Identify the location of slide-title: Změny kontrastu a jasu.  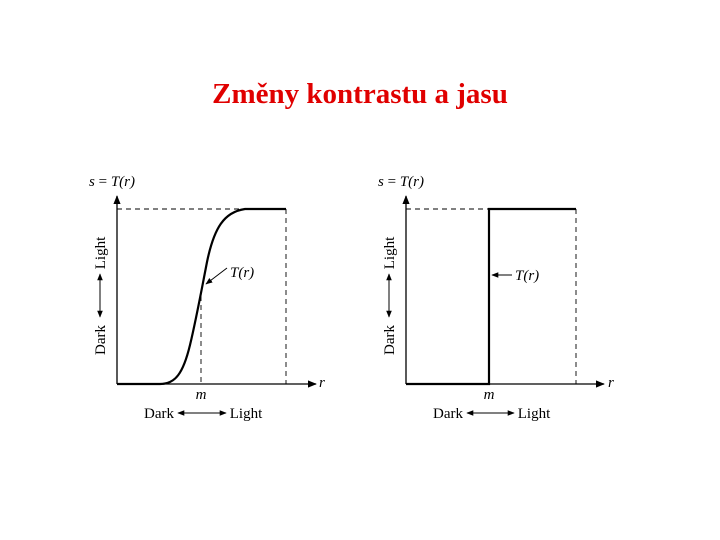
(360, 94).